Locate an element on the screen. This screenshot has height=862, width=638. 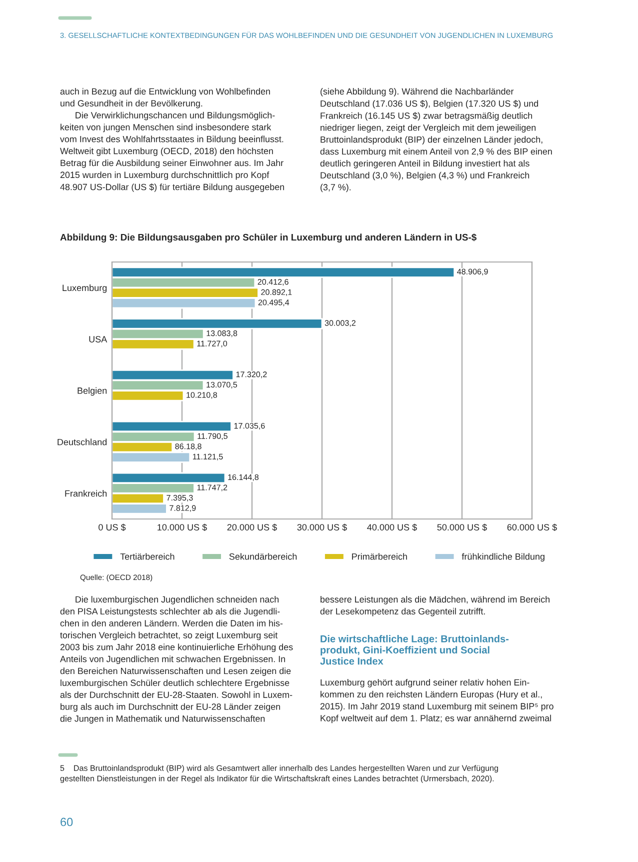
data-label: 48.906,9 is located at coordinates (472, 272).